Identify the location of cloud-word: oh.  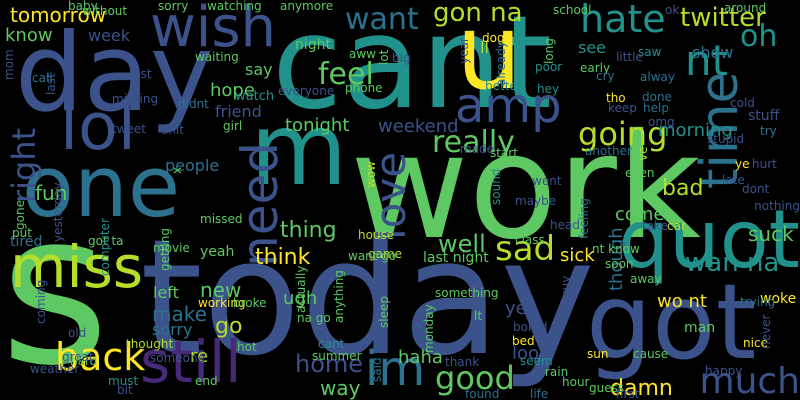
(759, 36).